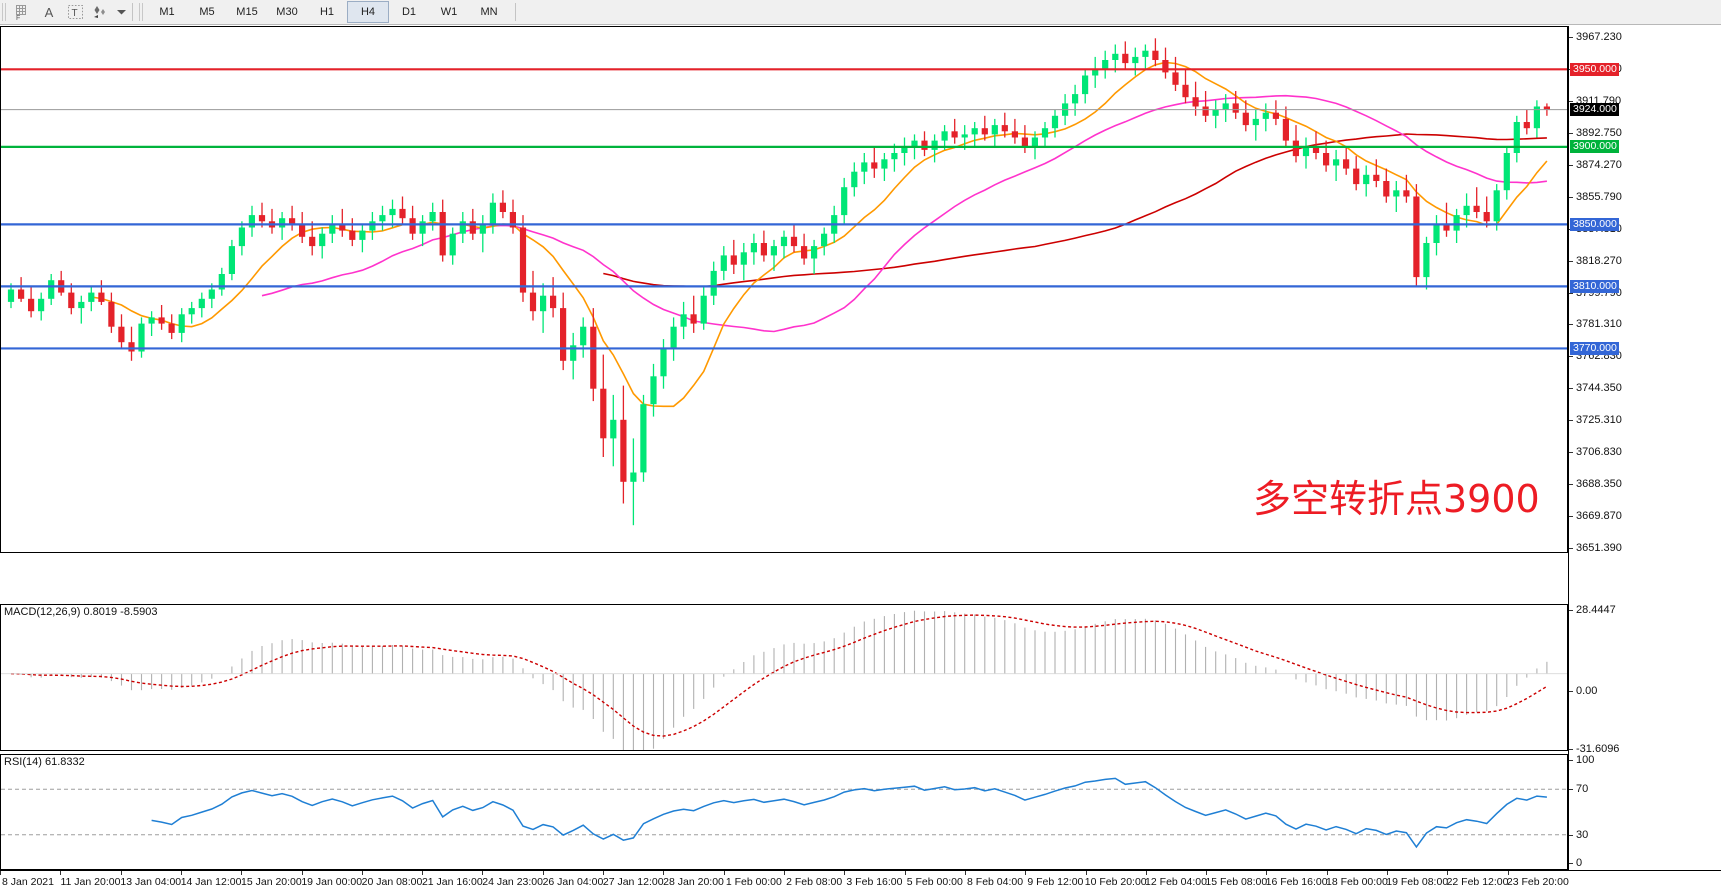  I want to click on text-label-icon: A, so click(49, 12).